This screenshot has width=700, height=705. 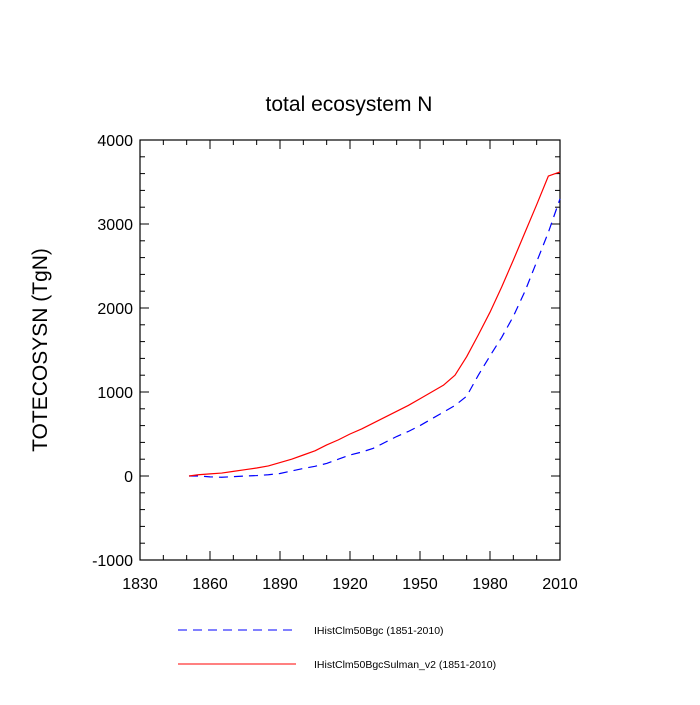 I want to click on y-tick-label: 3000, so click(x=115, y=225).